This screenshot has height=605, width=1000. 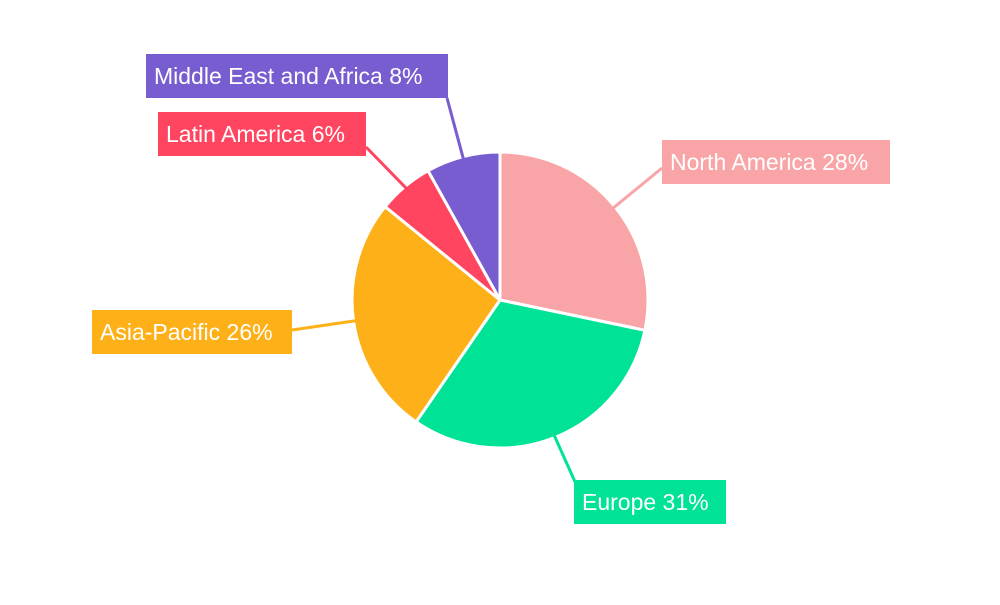 What do you see at coordinates (255, 134) in the screenshot?
I see `data-label-text: Latin America 6%` at bounding box center [255, 134].